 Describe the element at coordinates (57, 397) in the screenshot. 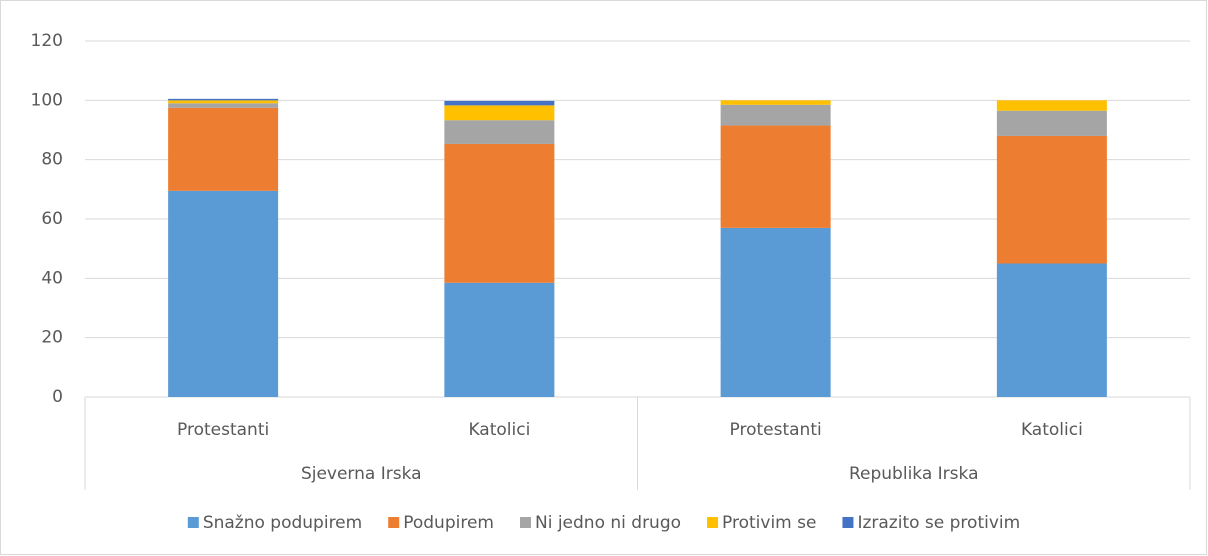

I see `y-tick-label: 0` at that location.